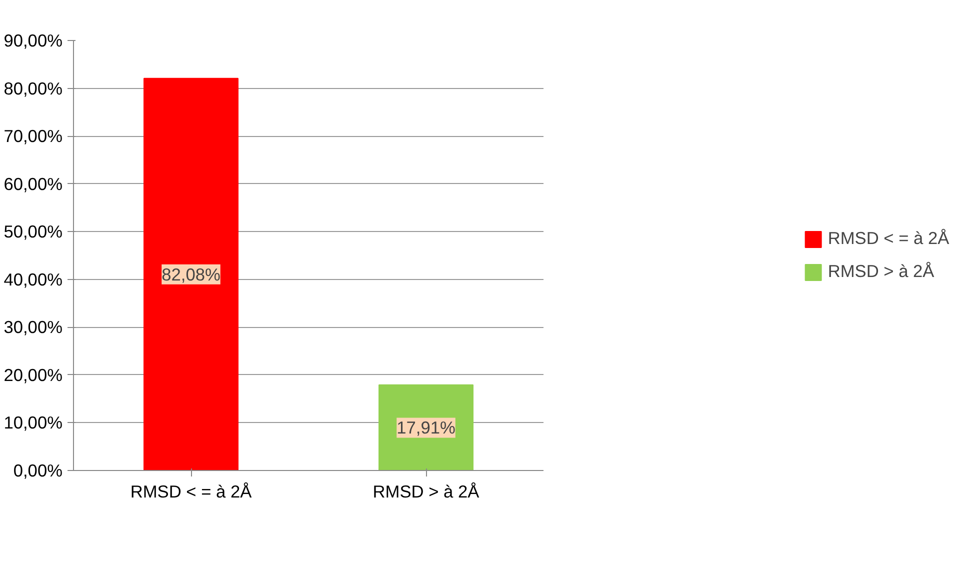 The image size is (957, 585). I want to click on y-tick-label: 30,00%, so click(33, 327).